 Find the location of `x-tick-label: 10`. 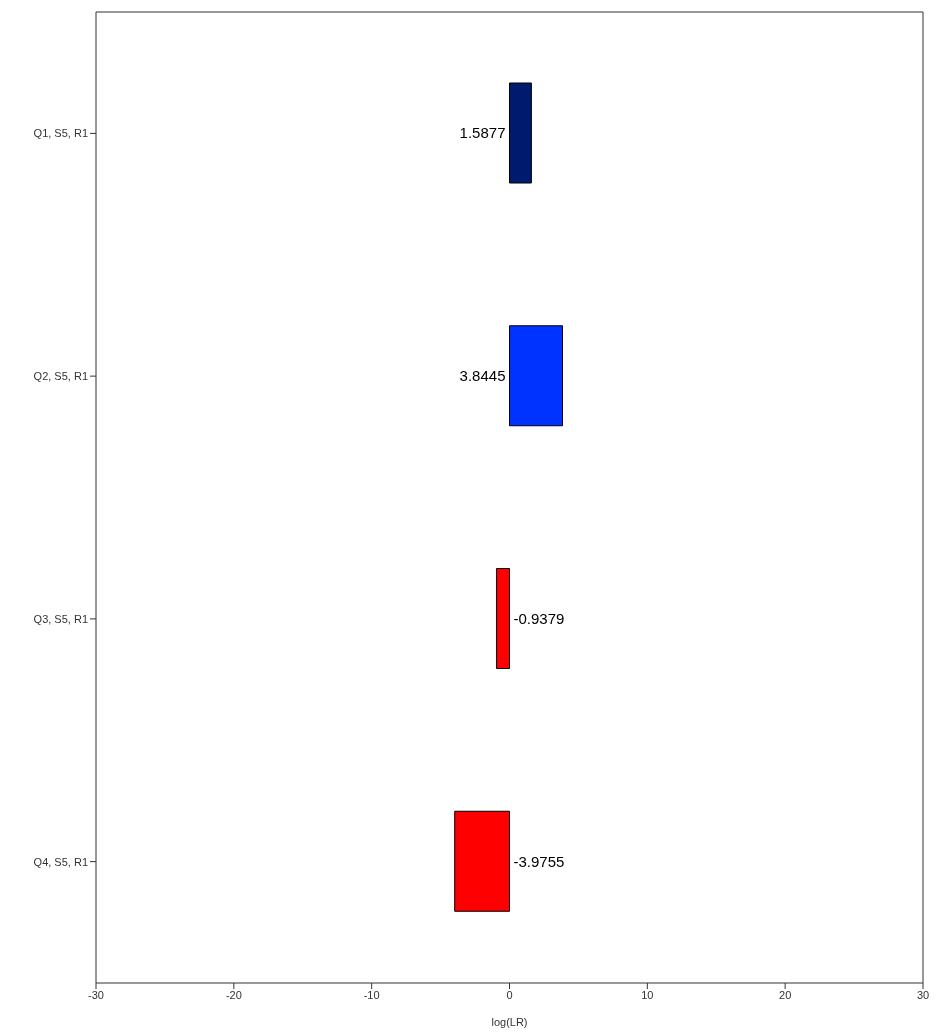

x-tick-label: 10 is located at coordinates (647, 994).